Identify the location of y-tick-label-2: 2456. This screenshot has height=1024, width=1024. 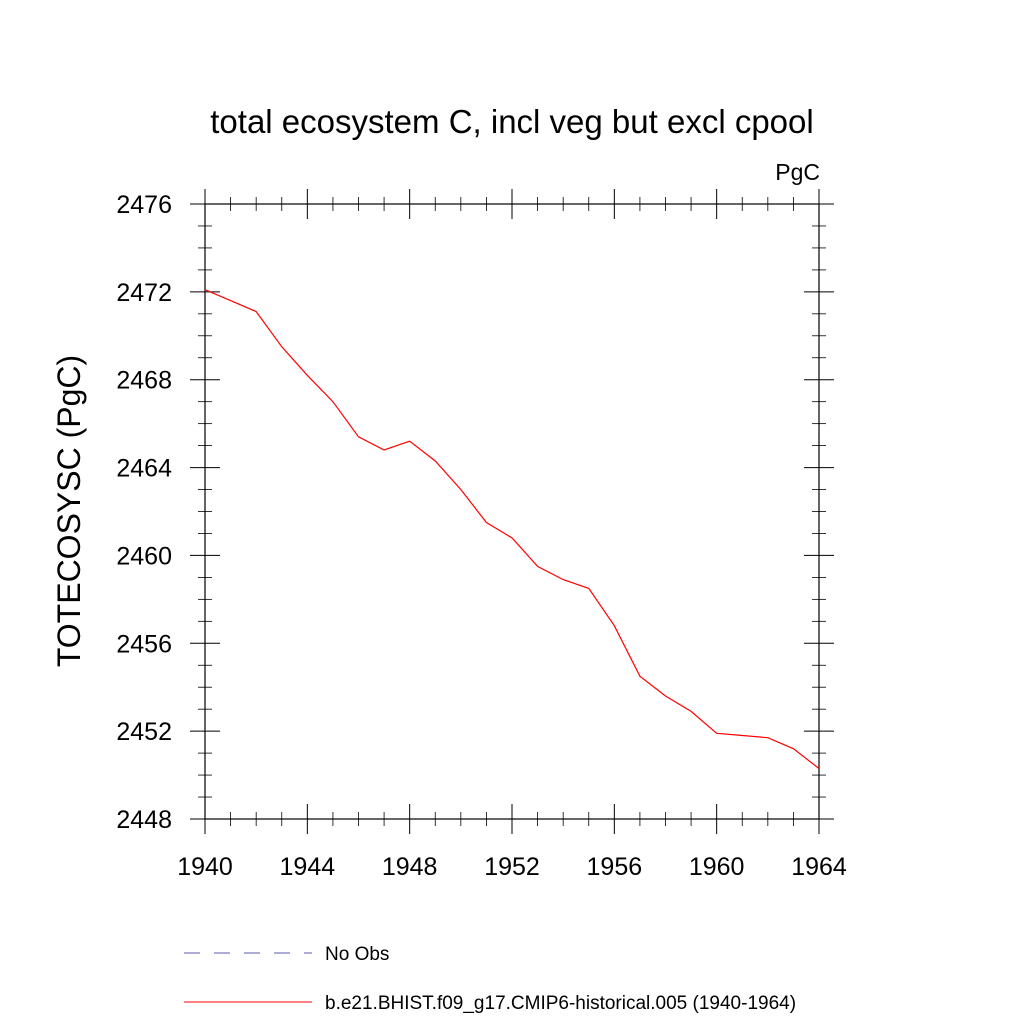
(144, 644).